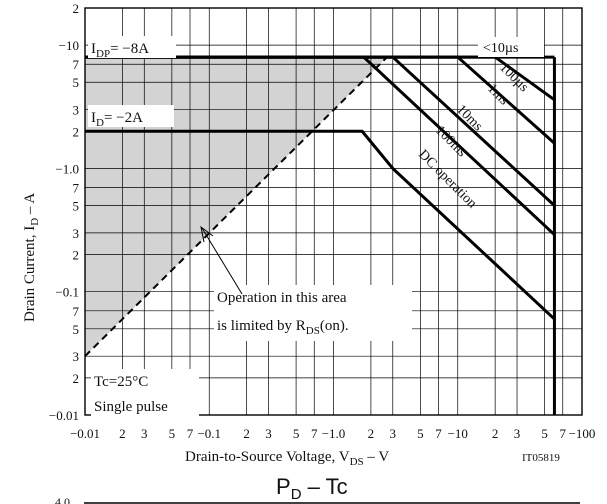  What do you see at coordinates (283, 327) in the screenshot?
I see `rds-annotation-line2: is limited by RDS(on).` at bounding box center [283, 327].